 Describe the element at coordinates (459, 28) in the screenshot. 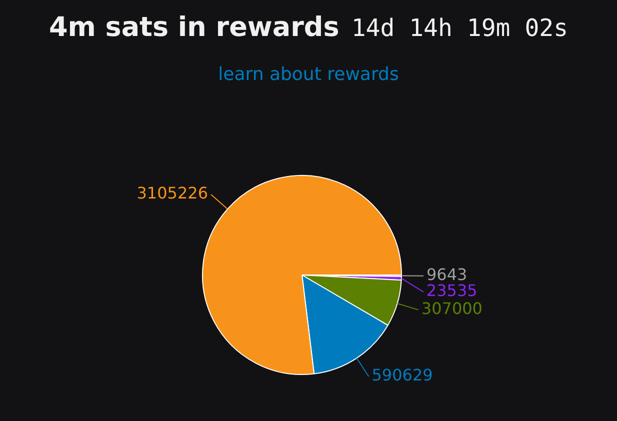

I see `chart-subtitle: 14d 14h 19m 02s` at that location.